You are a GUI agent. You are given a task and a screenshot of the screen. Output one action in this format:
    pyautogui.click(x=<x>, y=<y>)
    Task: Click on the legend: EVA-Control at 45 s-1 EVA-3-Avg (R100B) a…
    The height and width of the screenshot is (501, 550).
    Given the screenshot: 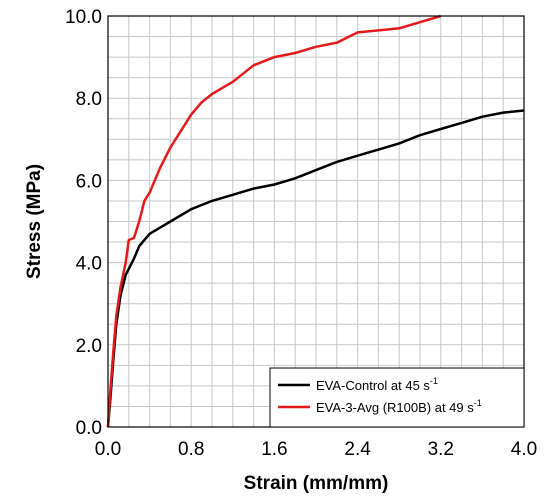 What is the action you would take?
    pyautogui.click(x=397, y=397)
    